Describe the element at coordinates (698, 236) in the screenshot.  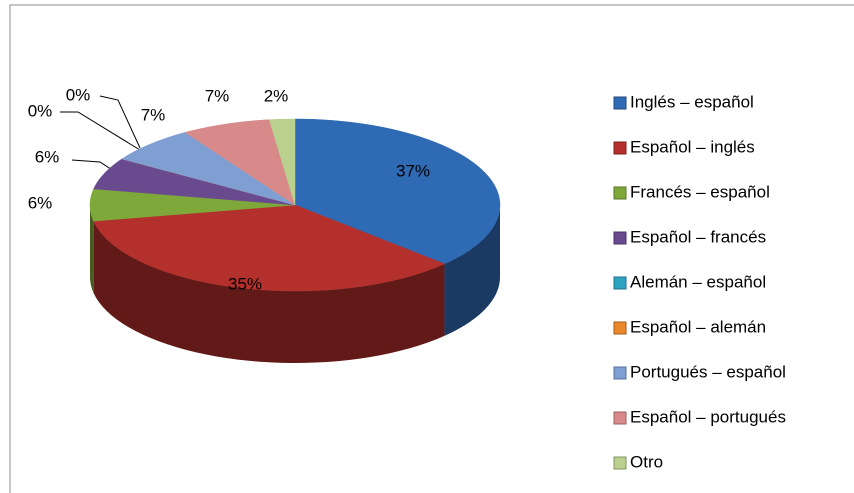
I see `legend-label: Español – francés` at that location.